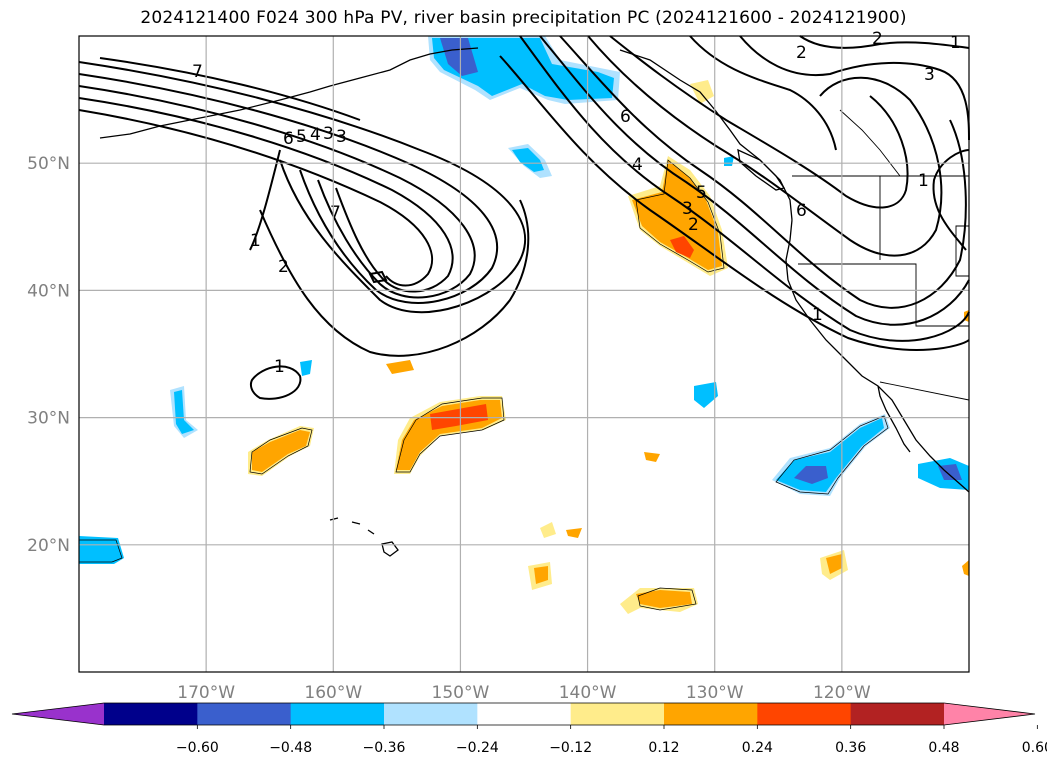 Image resolution: width=1047 pixels, height=765 pixels. Describe the element at coordinates (384, 748) in the screenshot. I see `colorbar-tick-label: −0.36` at that location.